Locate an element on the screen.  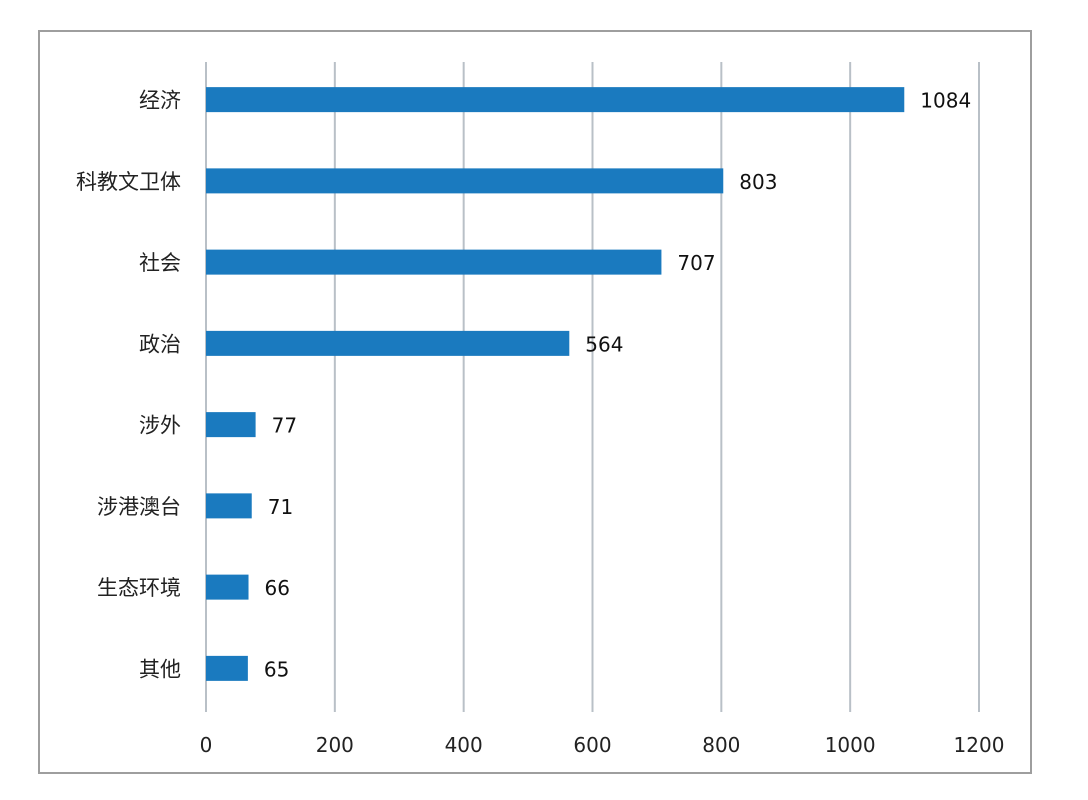
x-tick-label: 400 is located at coordinates (464, 745).